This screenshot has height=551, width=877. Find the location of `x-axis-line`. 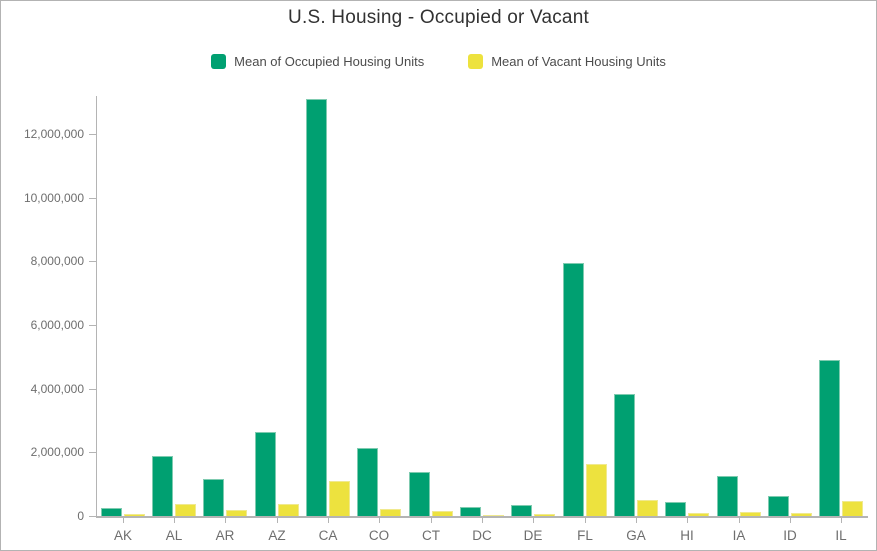

x-axis-line is located at coordinates (482, 517).